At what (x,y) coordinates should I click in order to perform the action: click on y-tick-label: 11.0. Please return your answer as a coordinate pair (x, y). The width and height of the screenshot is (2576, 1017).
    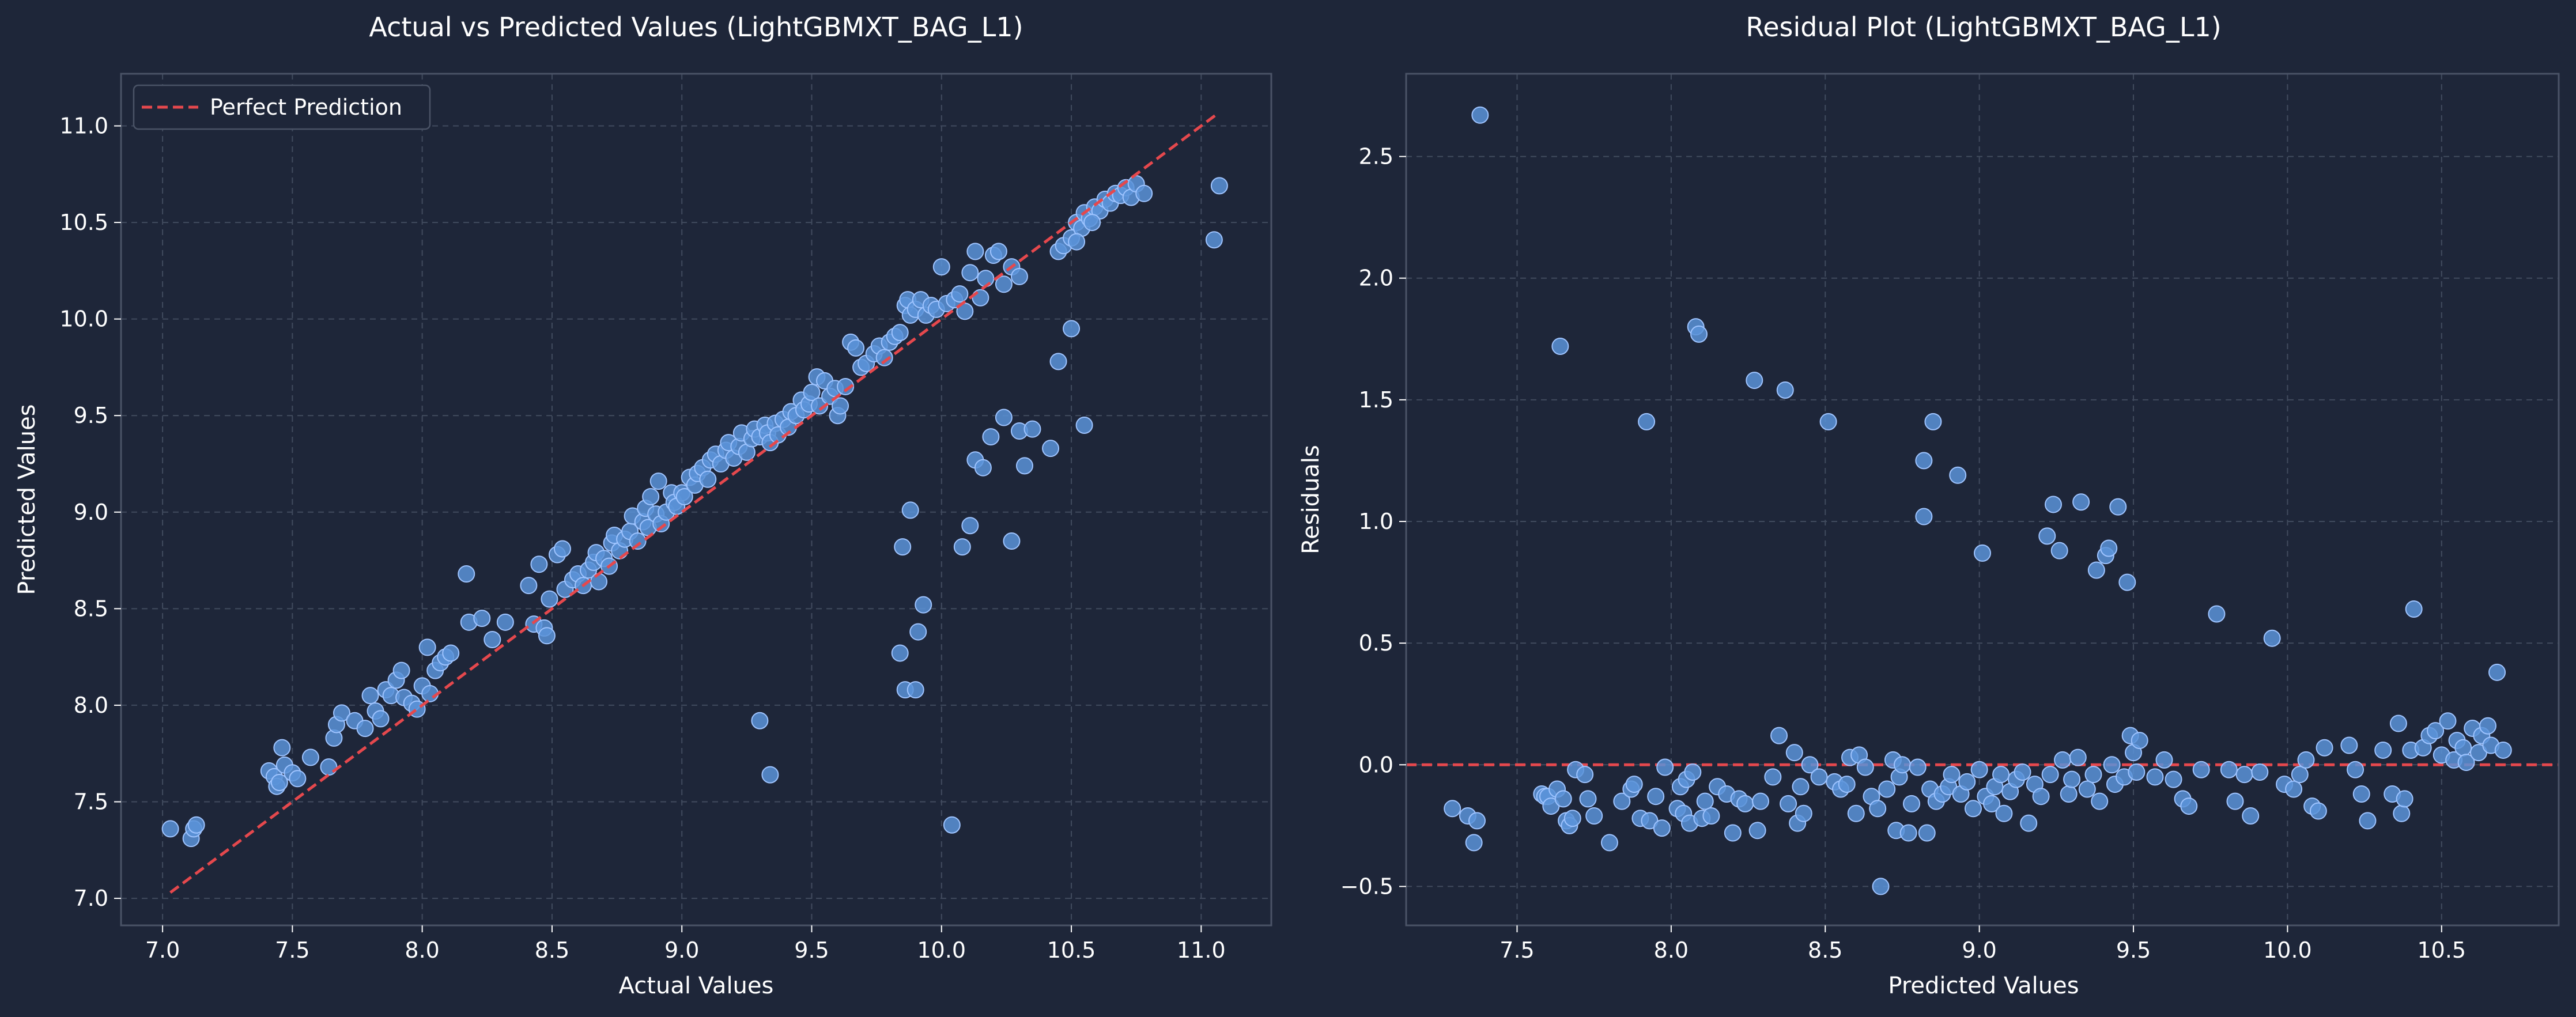
    Looking at the image, I should click on (83, 125).